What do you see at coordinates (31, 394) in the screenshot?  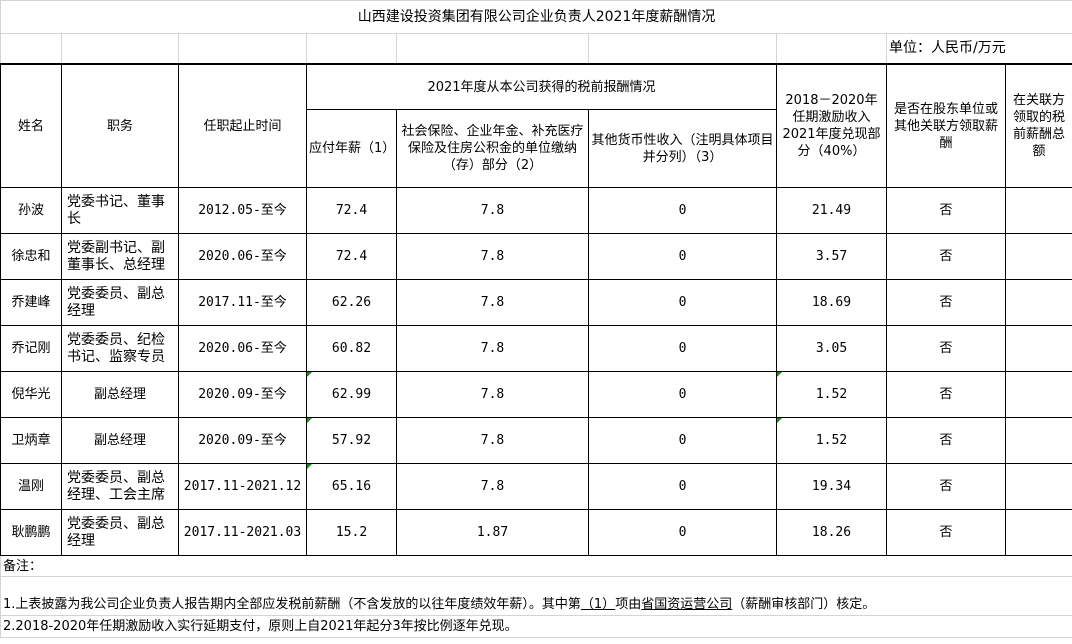 I see `cell-name: 倪华光` at bounding box center [31, 394].